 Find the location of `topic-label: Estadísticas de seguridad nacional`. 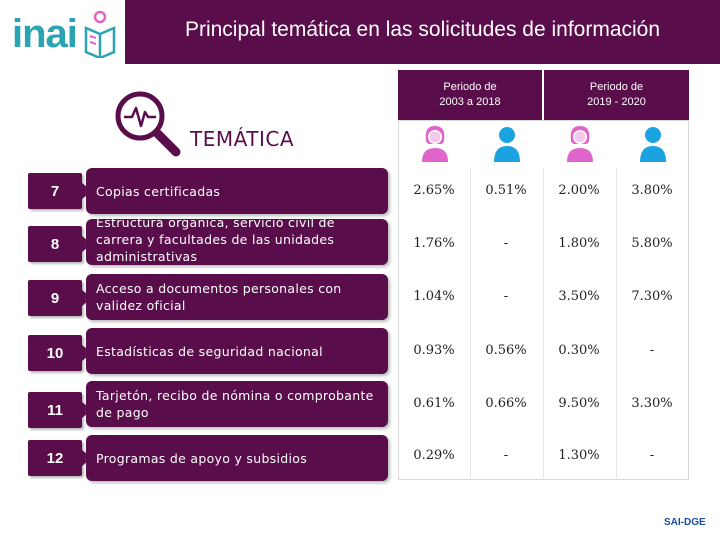

topic-label: Estadísticas de seguridad nacional is located at coordinates (237, 351).